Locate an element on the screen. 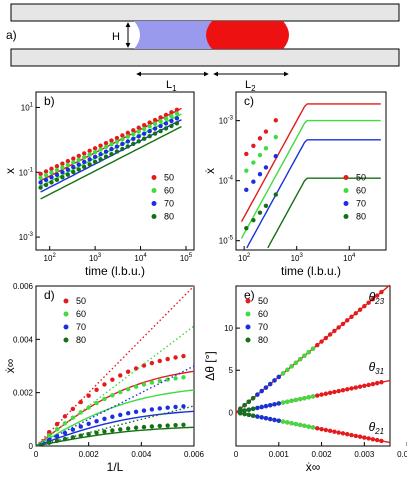 Image resolution: width=407 pixels, height=486 pixels. y-axis-label: Δθ [°] is located at coordinates (210, 366).